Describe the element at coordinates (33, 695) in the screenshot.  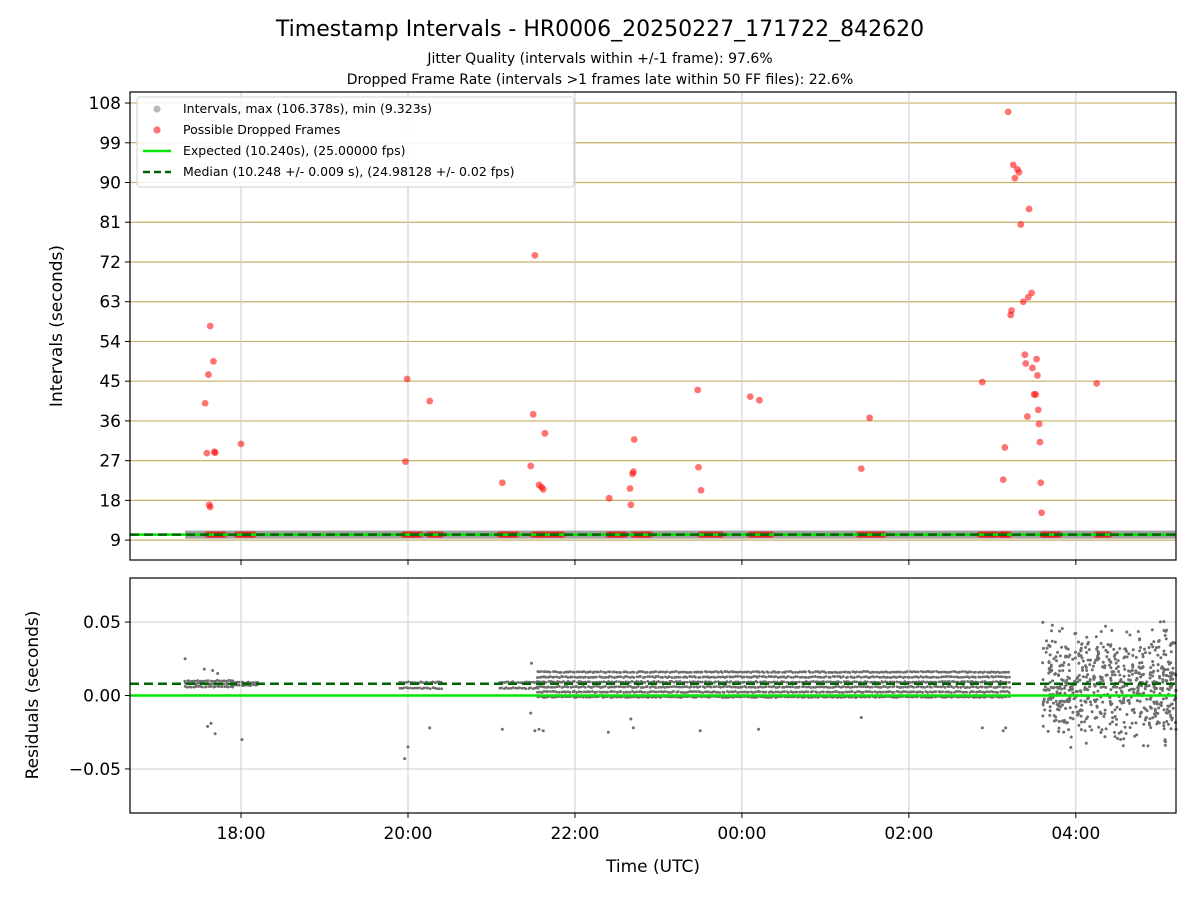
I see `residuals-y-axis-label: Residuals (seconds)` at that location.